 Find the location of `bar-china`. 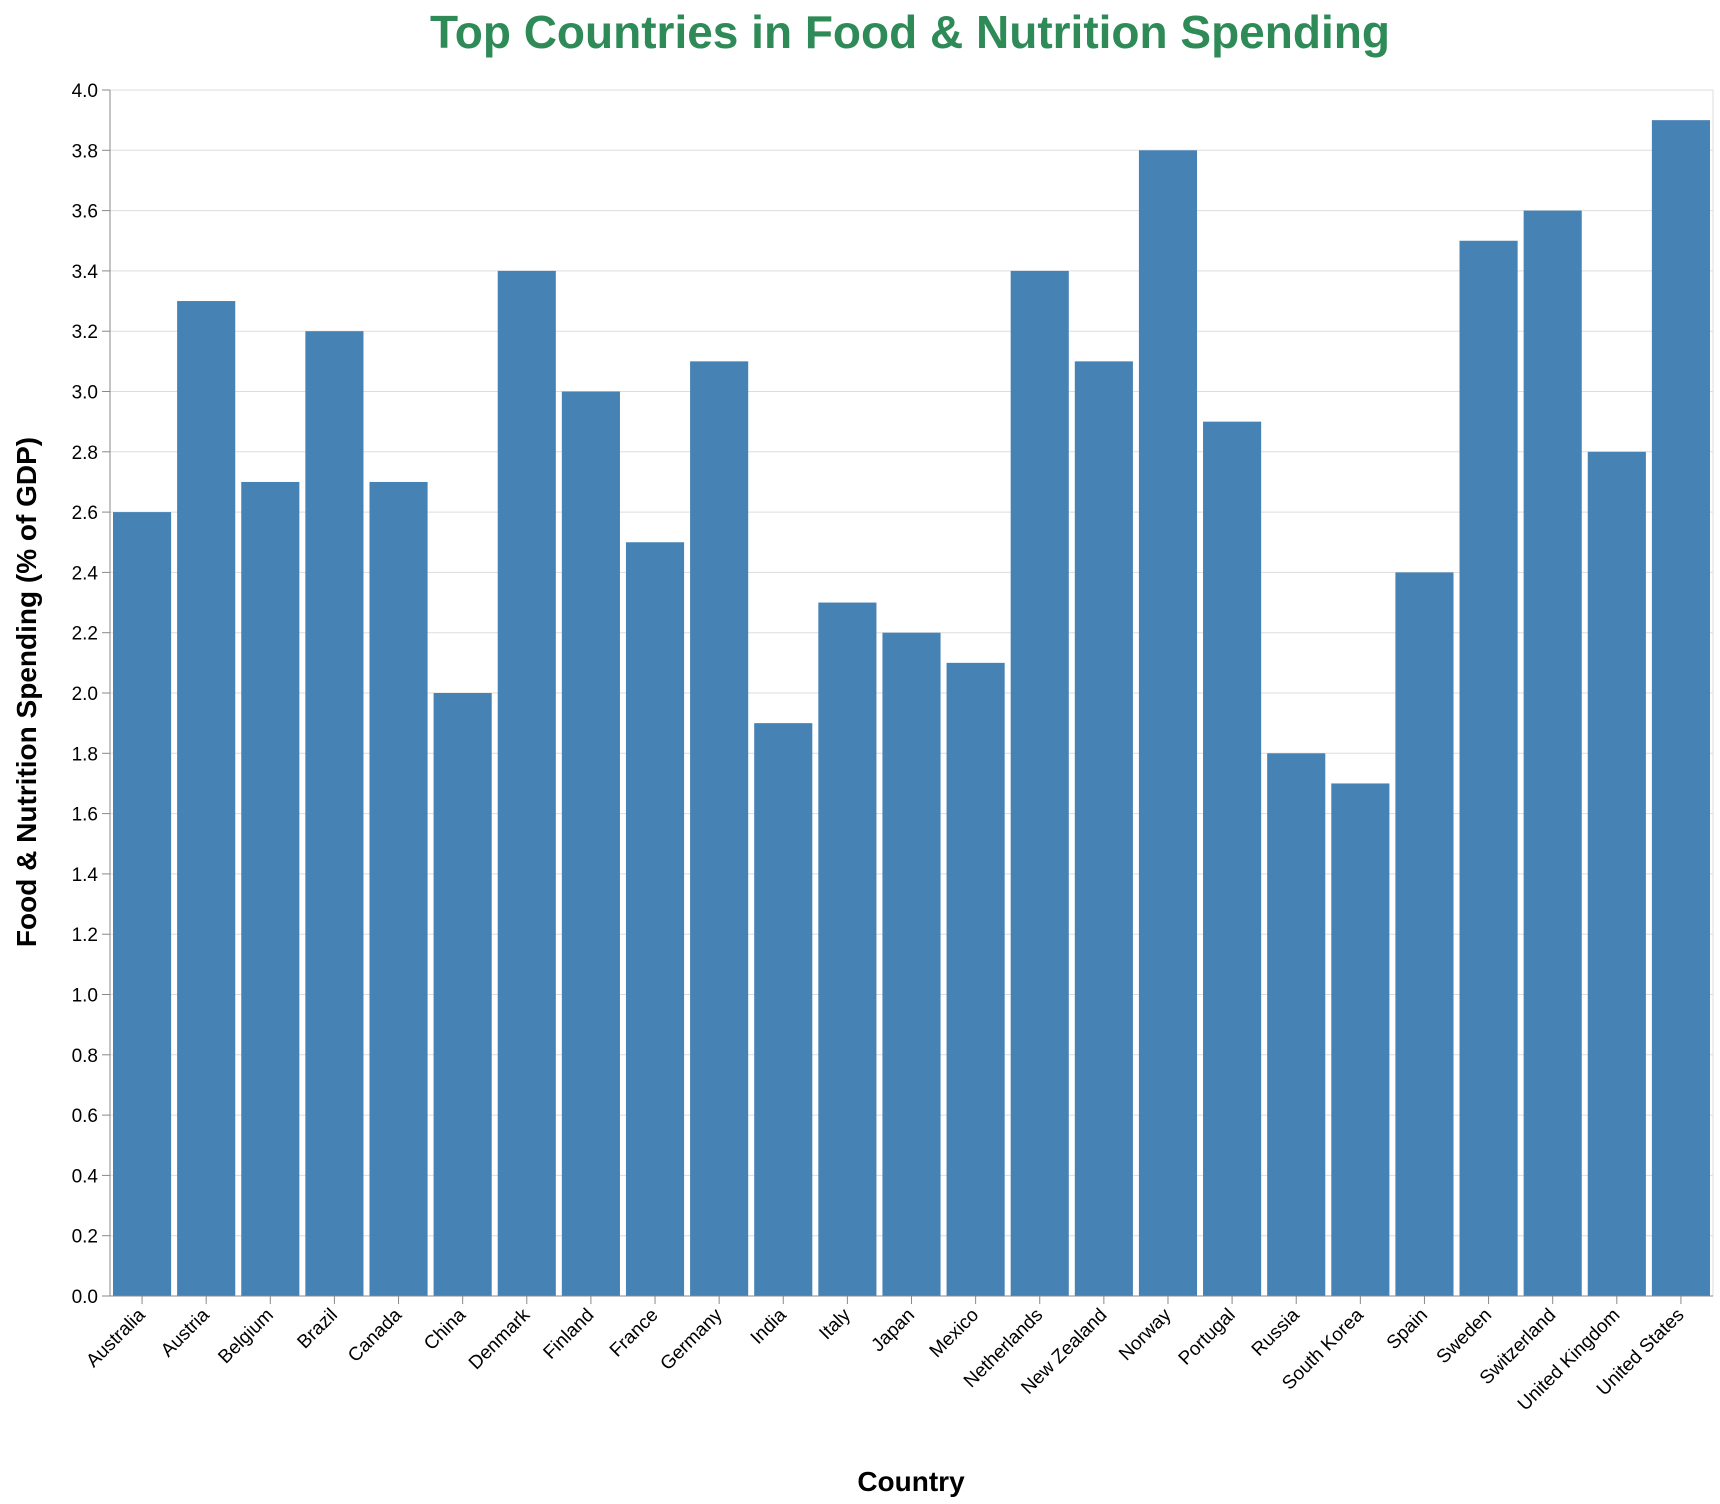

bar-china is located at coordinates (462, 994).